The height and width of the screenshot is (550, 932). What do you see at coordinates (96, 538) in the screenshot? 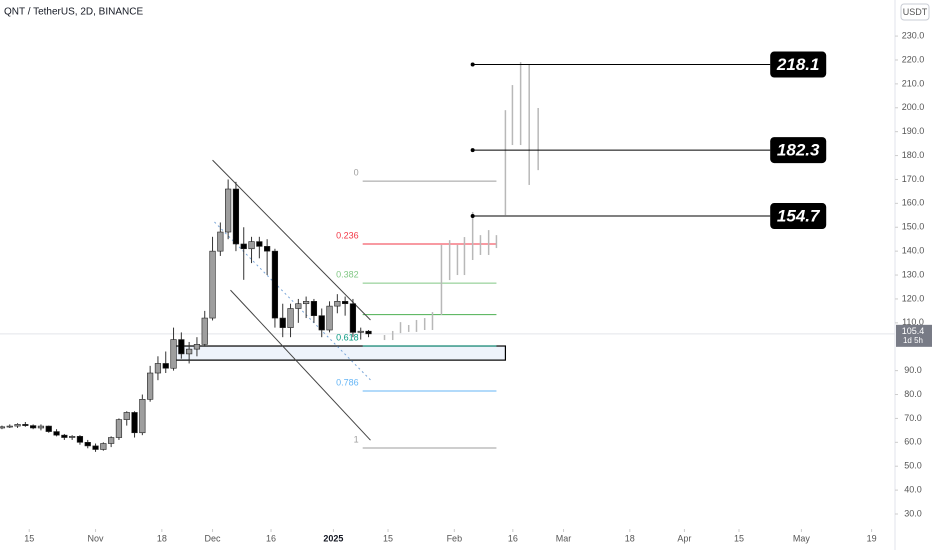
I see `x-tick-label: Nov` at bounding box center [96, 538].